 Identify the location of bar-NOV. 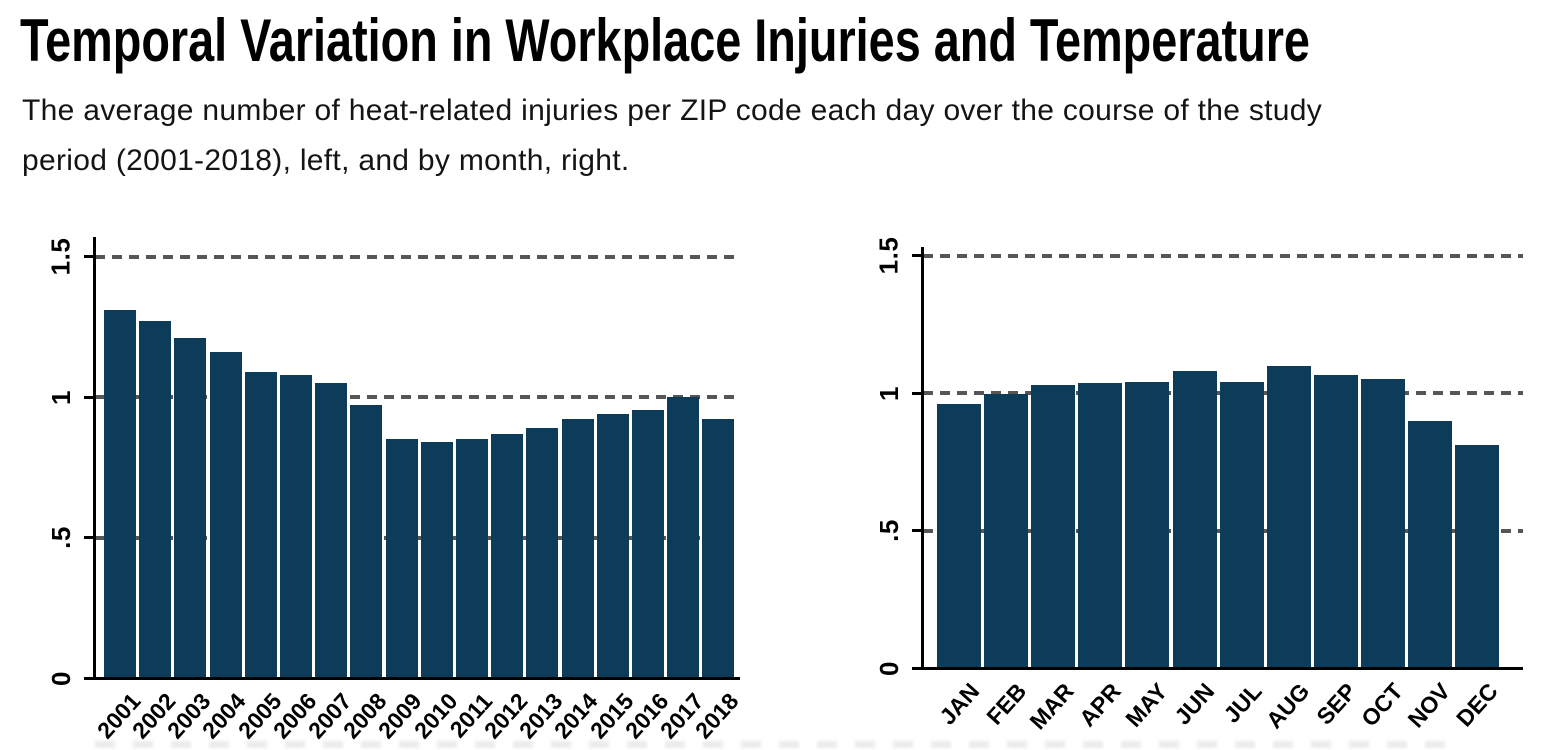
(1430, 544).